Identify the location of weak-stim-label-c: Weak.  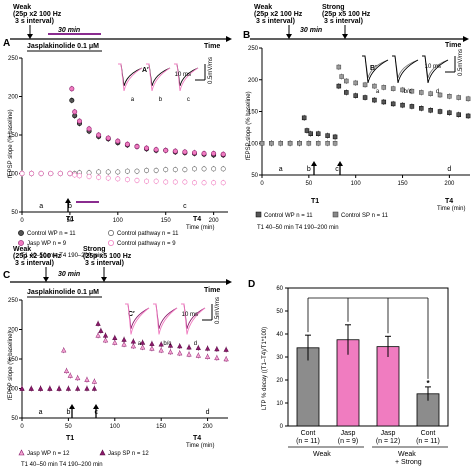
(22, 249).